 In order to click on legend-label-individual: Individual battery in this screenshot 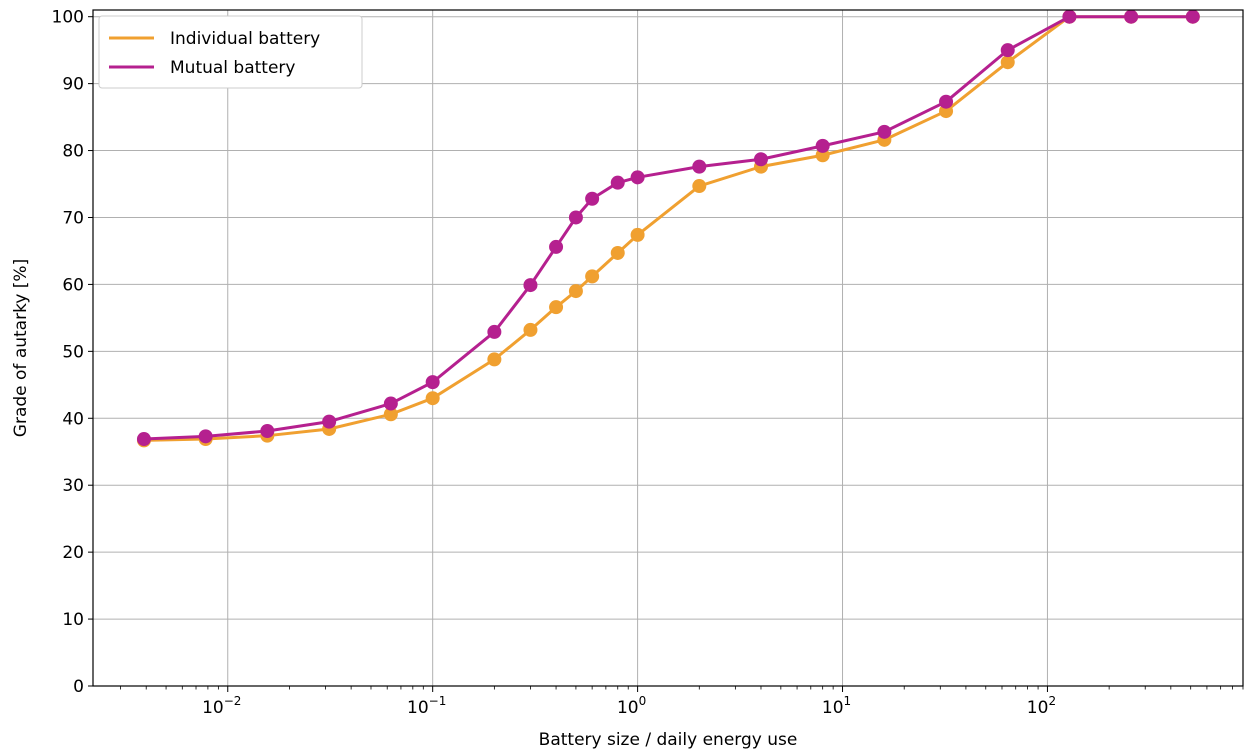, I will do `click(245, 39)`.